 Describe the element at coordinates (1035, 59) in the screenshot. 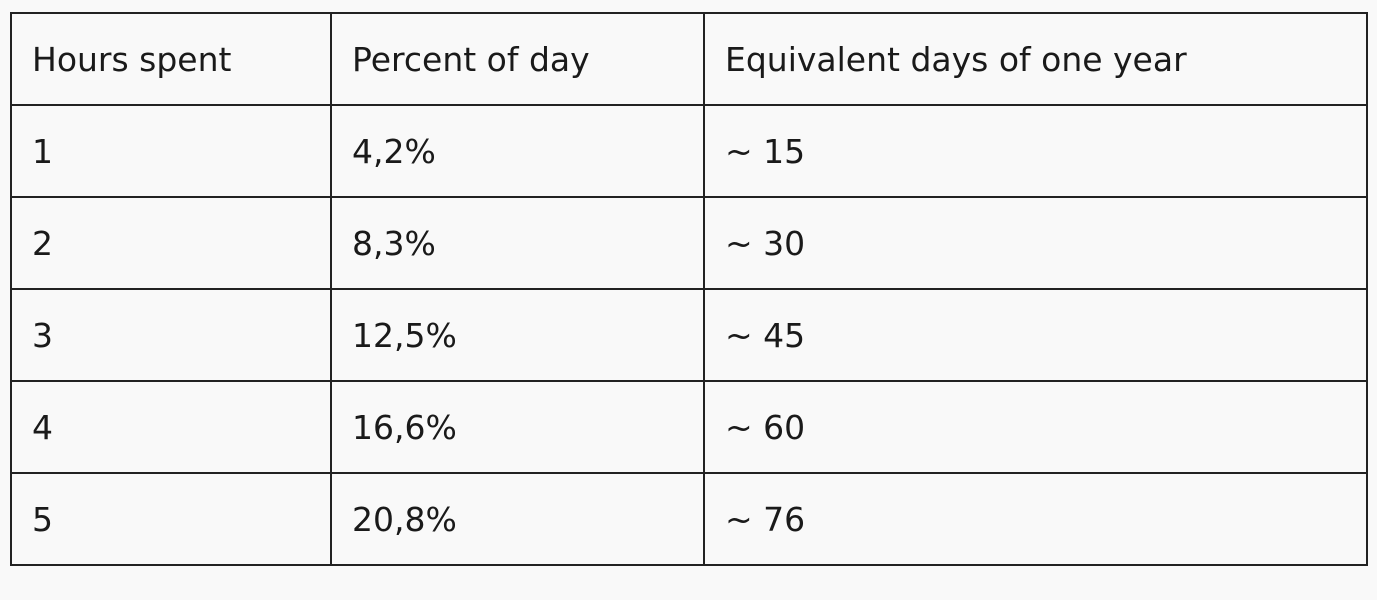

I see `header-cell: Equivalent days of one year` at that location.